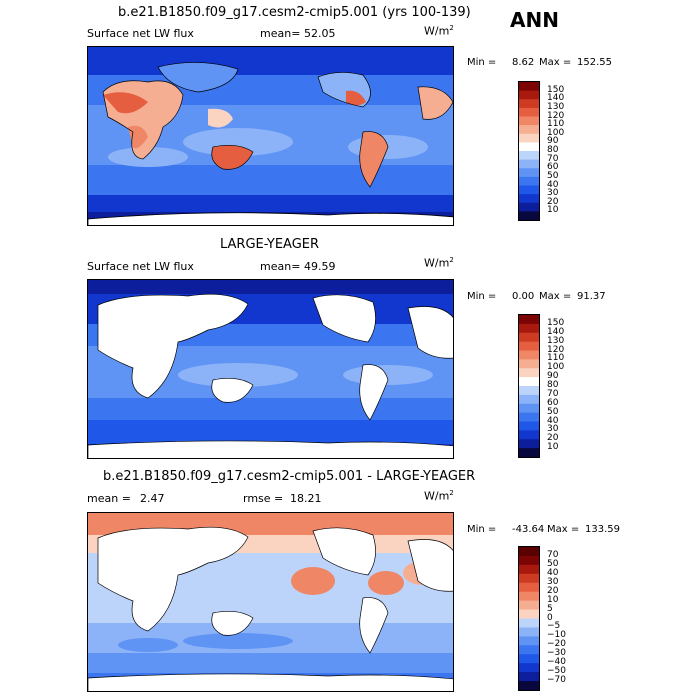 Image resolution: width=700 pixels, height=700 pixels. Describe the element at coordinates (602, 529) in the screenshot. I see `panel3-max-value: 133.59` at that location.